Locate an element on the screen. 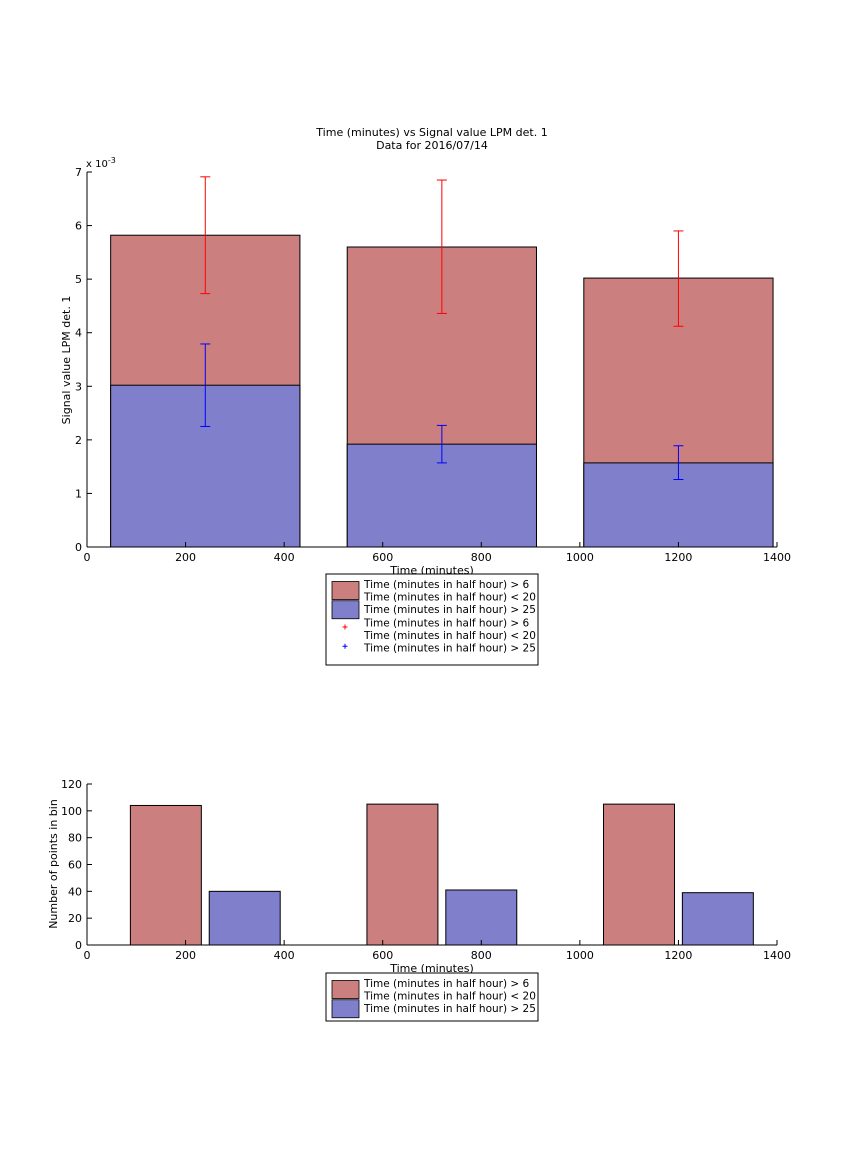 The width and height of the screenshot is (864, 1152). y-exponent-power: -3 is located at coordinates (112, 160).